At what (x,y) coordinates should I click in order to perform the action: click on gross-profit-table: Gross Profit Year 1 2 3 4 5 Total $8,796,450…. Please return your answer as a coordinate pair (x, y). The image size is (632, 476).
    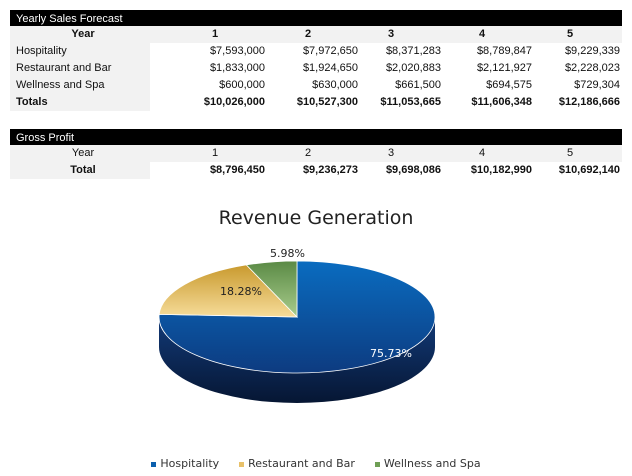
    Looking at the image, I should click on (316, 154).